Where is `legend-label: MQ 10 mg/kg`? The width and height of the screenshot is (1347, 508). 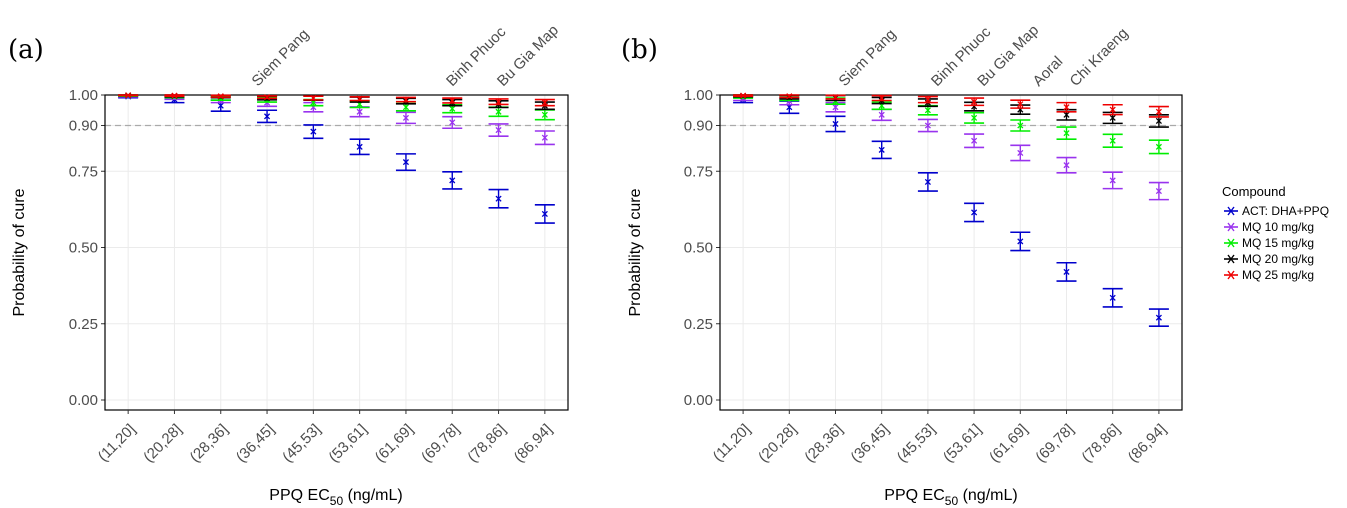 legend-label: MQ 10 mg/kg is located at coordinates (1278, 227).